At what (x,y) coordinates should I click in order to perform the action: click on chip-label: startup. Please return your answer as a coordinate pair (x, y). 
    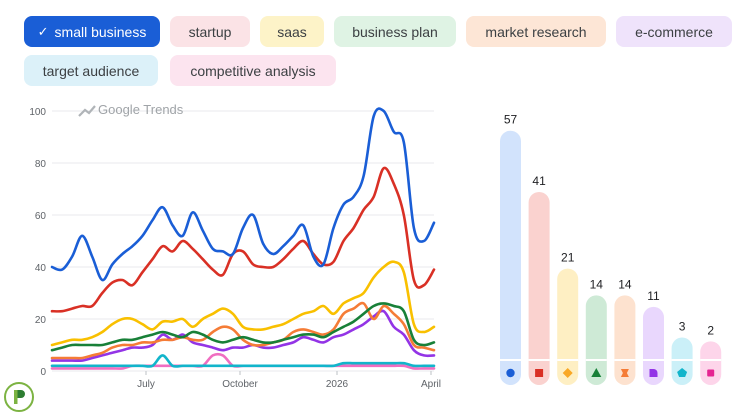
    Looking at the image, I should click on (210, 31).